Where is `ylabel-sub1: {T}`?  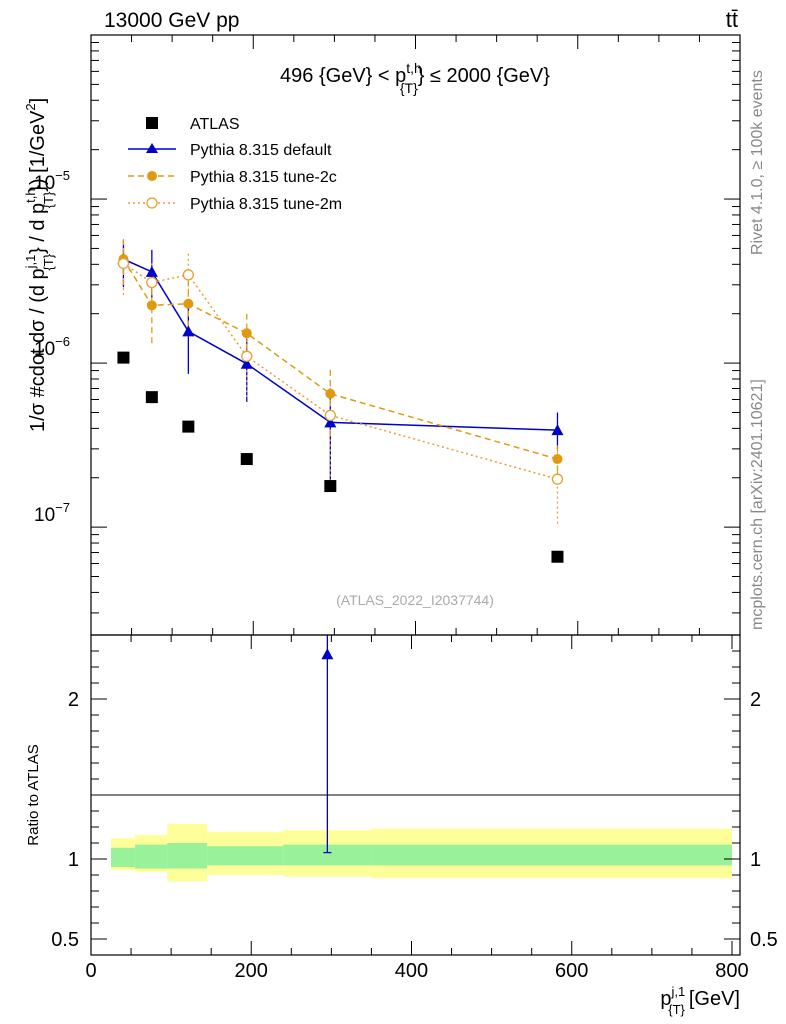
ylabel-sub1: {T} is located at coordinates (48, 261).